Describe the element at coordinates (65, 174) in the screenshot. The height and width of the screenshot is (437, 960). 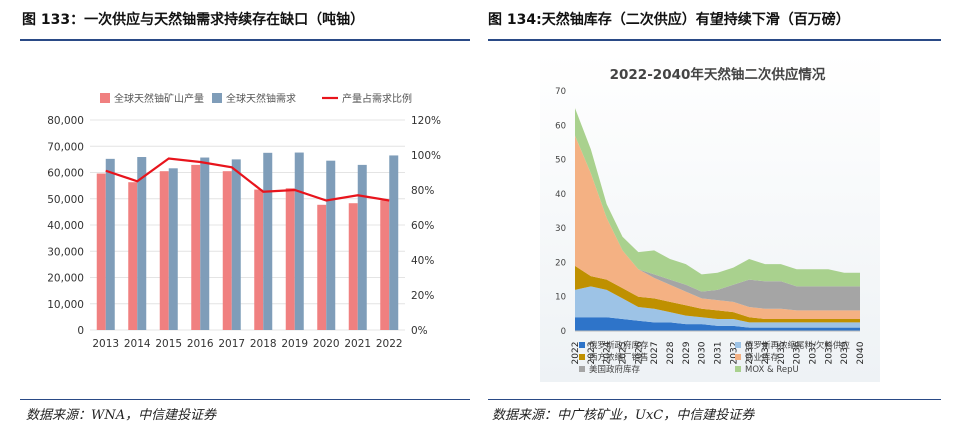
I see `y-tick-label: 60,000` at that location.